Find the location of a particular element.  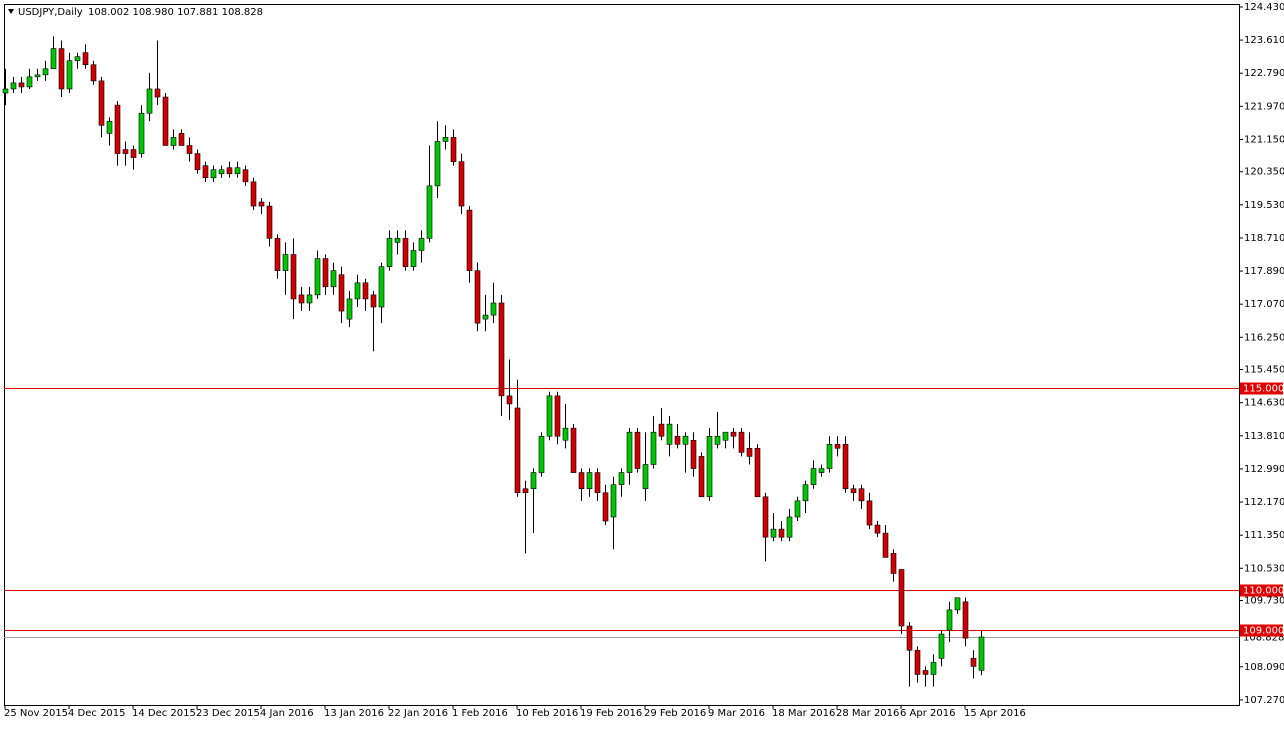

y-tick-label: 118.710 is located at coordinates (1264, 238).